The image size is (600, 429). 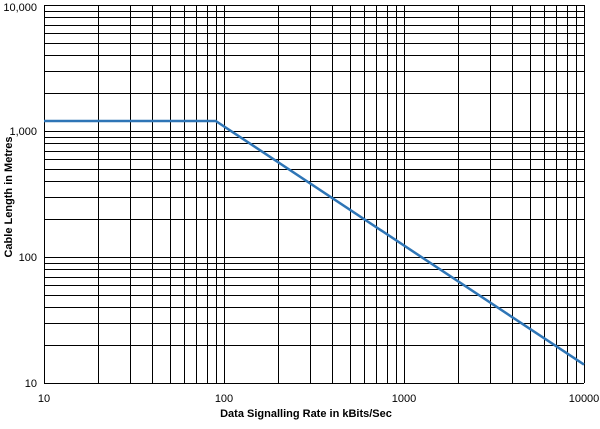 What do you see at coordinates (224, 399) in the screenshot?
I see `x-tick-label: 100` at bounding box center [224, 399].